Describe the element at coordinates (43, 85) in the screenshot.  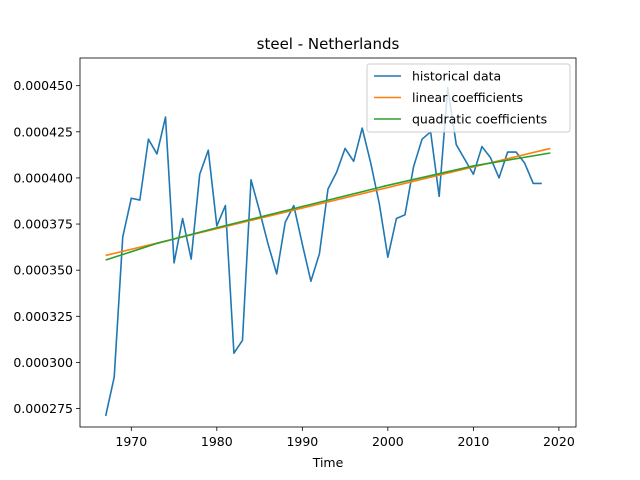
I see `y-tick-label: 0.000450` at that location.